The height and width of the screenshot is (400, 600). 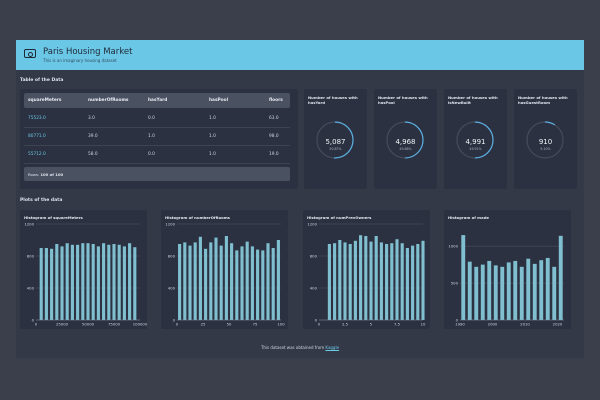 I want to click on column-header: hasPool, so click(x=219, y=100).